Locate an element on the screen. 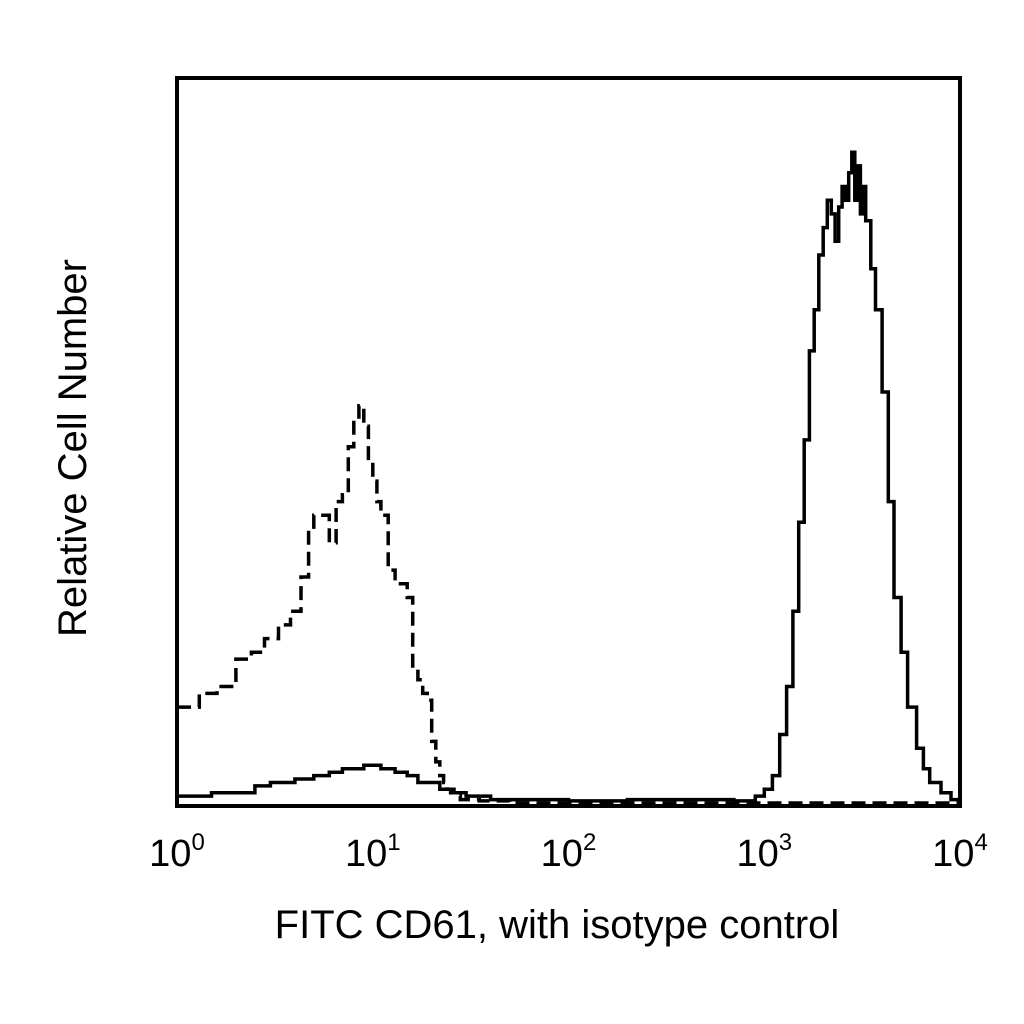 The width and height of the screenshot is (1024, 1024). x-tick-exponent: 1 is located at coordinates (393, 842).